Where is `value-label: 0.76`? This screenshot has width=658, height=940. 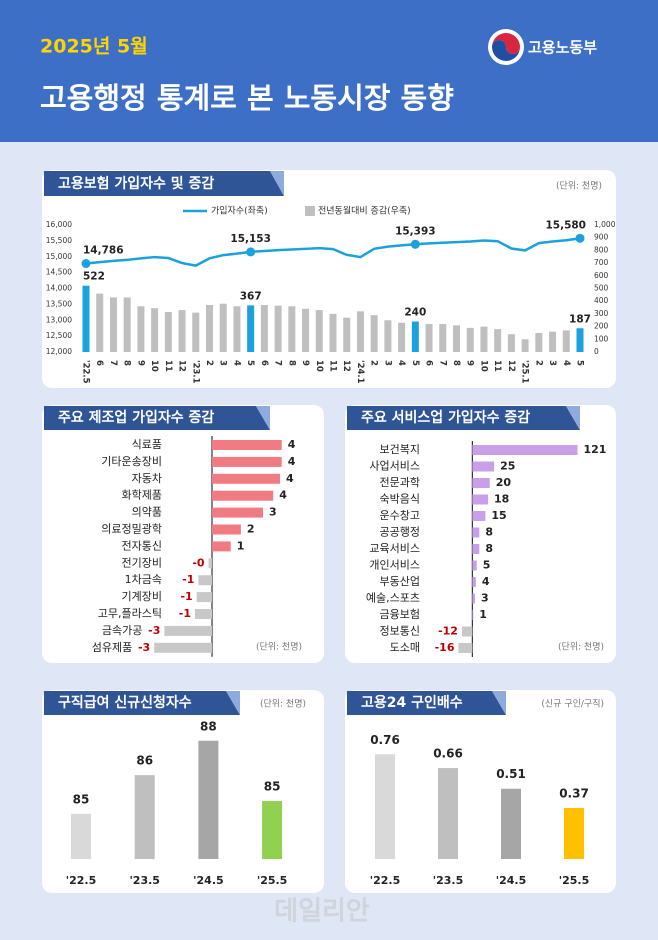
value-label: 0.76 is located at coordinates (385, 740).